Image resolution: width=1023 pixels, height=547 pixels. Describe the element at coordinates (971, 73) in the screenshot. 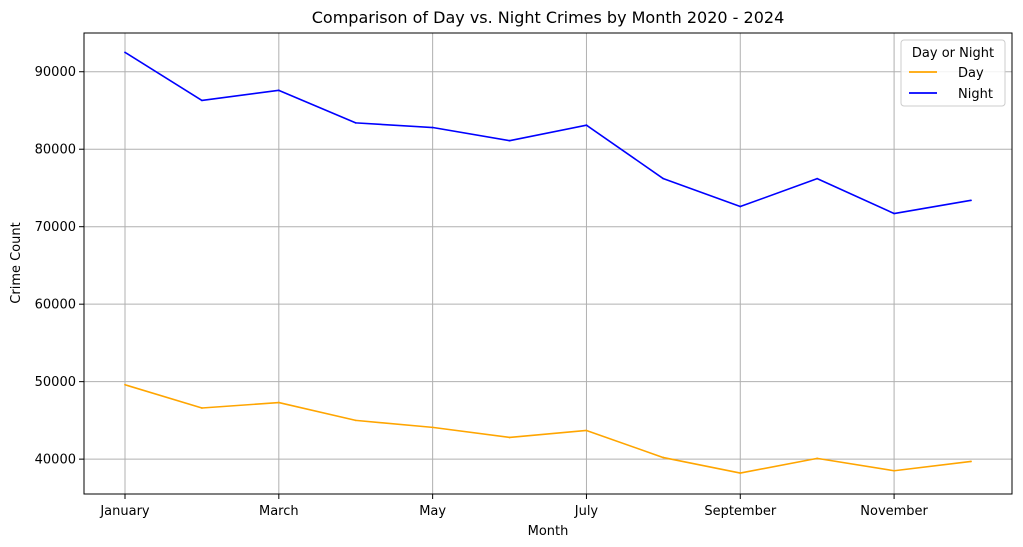

I see `legend-label-day: Day` at that location.